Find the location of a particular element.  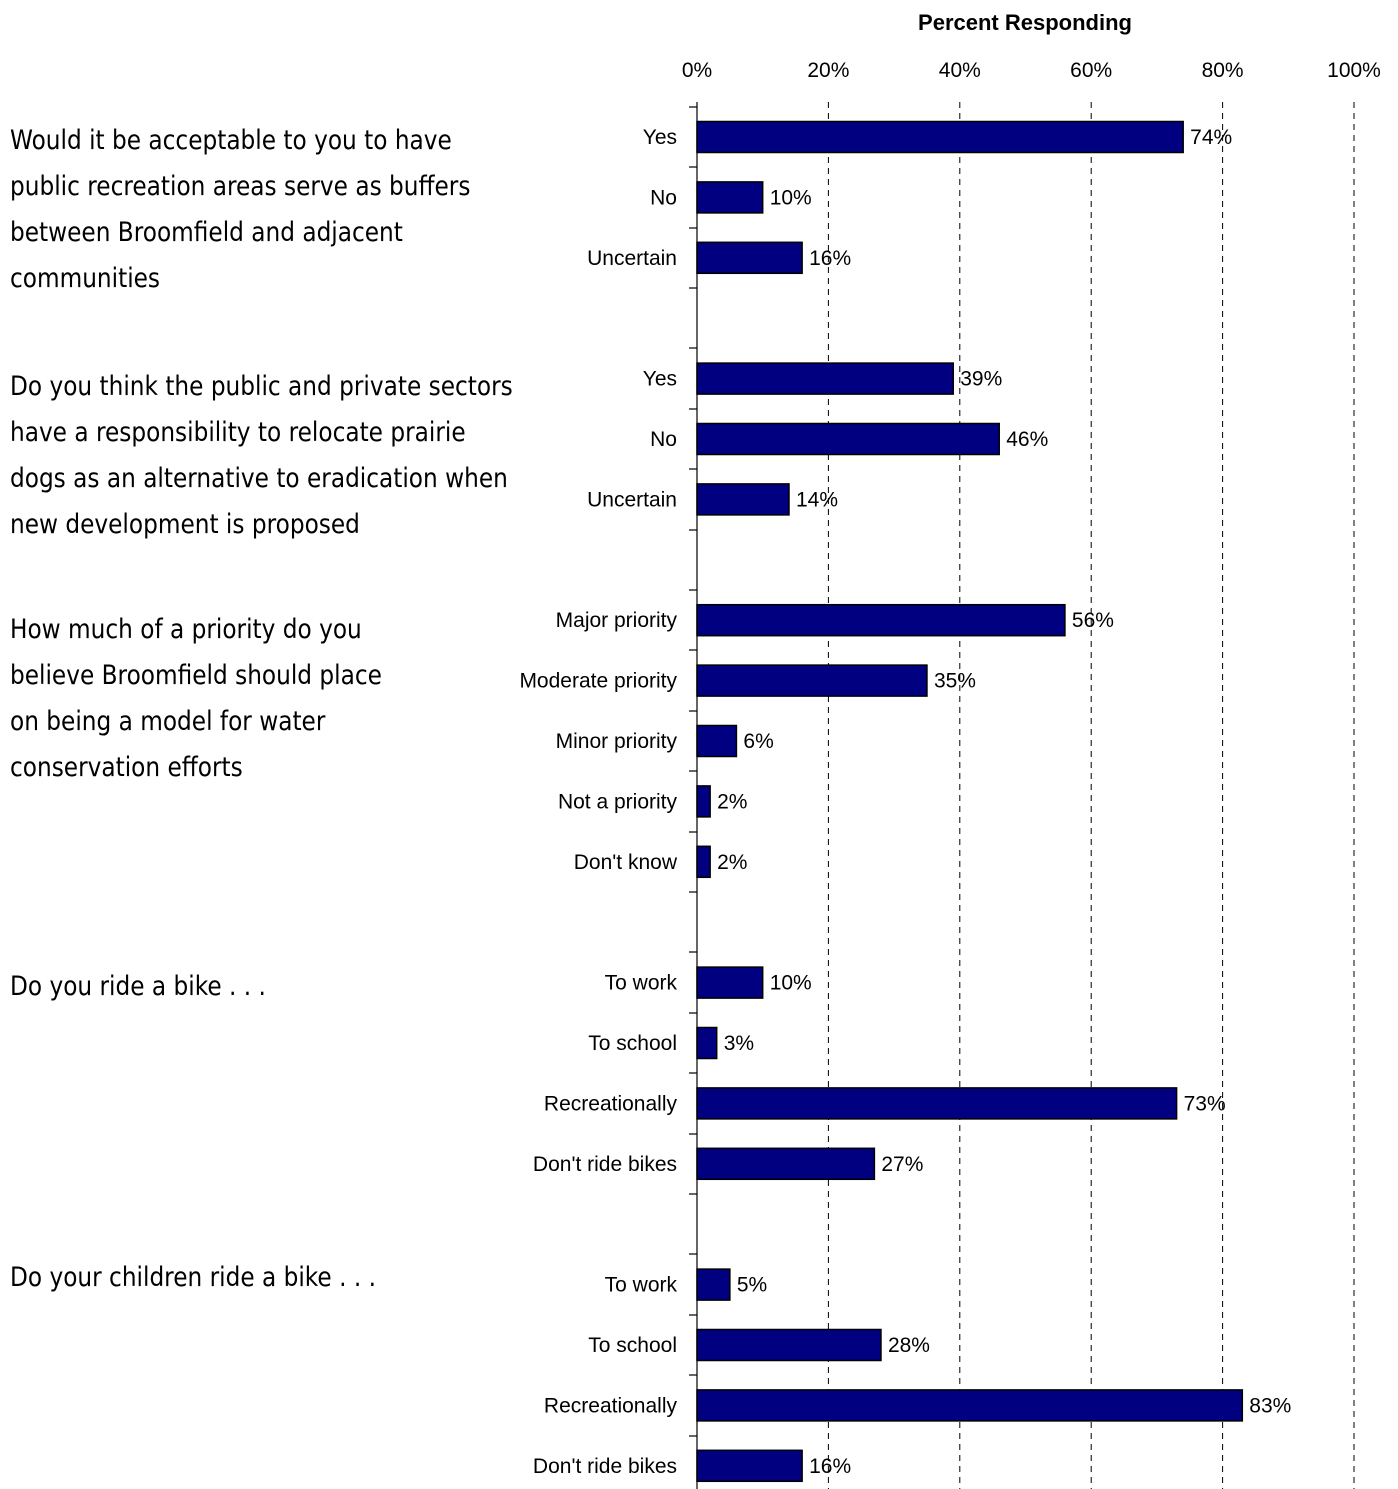

data-label: 73% is located at coordinates (1205, 1103).